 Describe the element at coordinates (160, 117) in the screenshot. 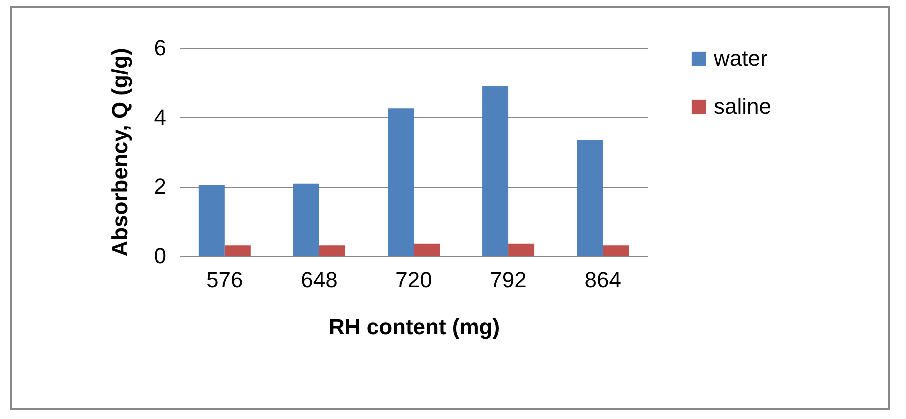

I see `y-tick-label: 4` at that location.